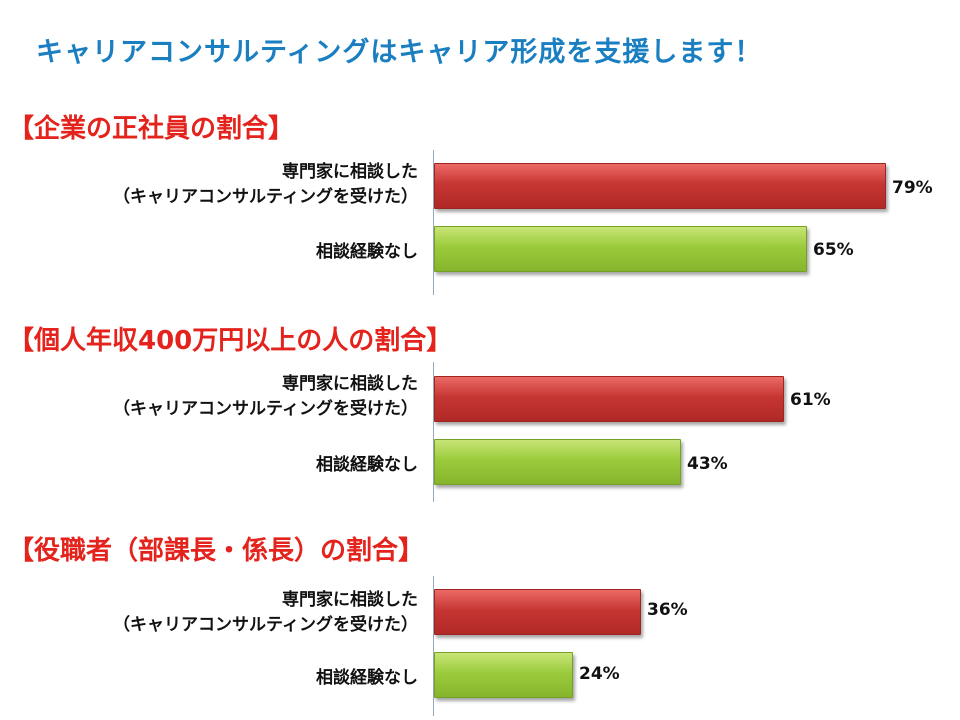  I want to click on chart-3-category-label-consulted: 専門家に相談した （キャリアコンサルティングを受けた）, so click(265, 612).